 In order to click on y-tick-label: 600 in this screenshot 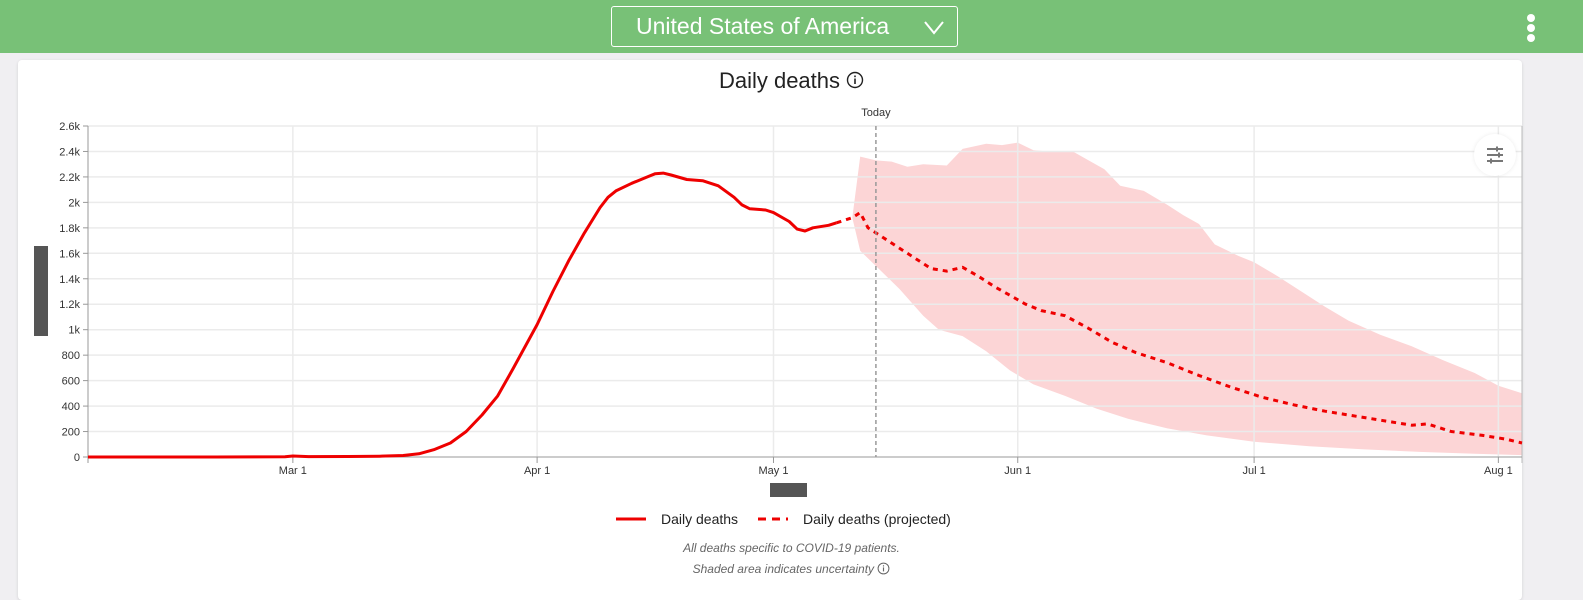, I will do `click(71, 382)`.